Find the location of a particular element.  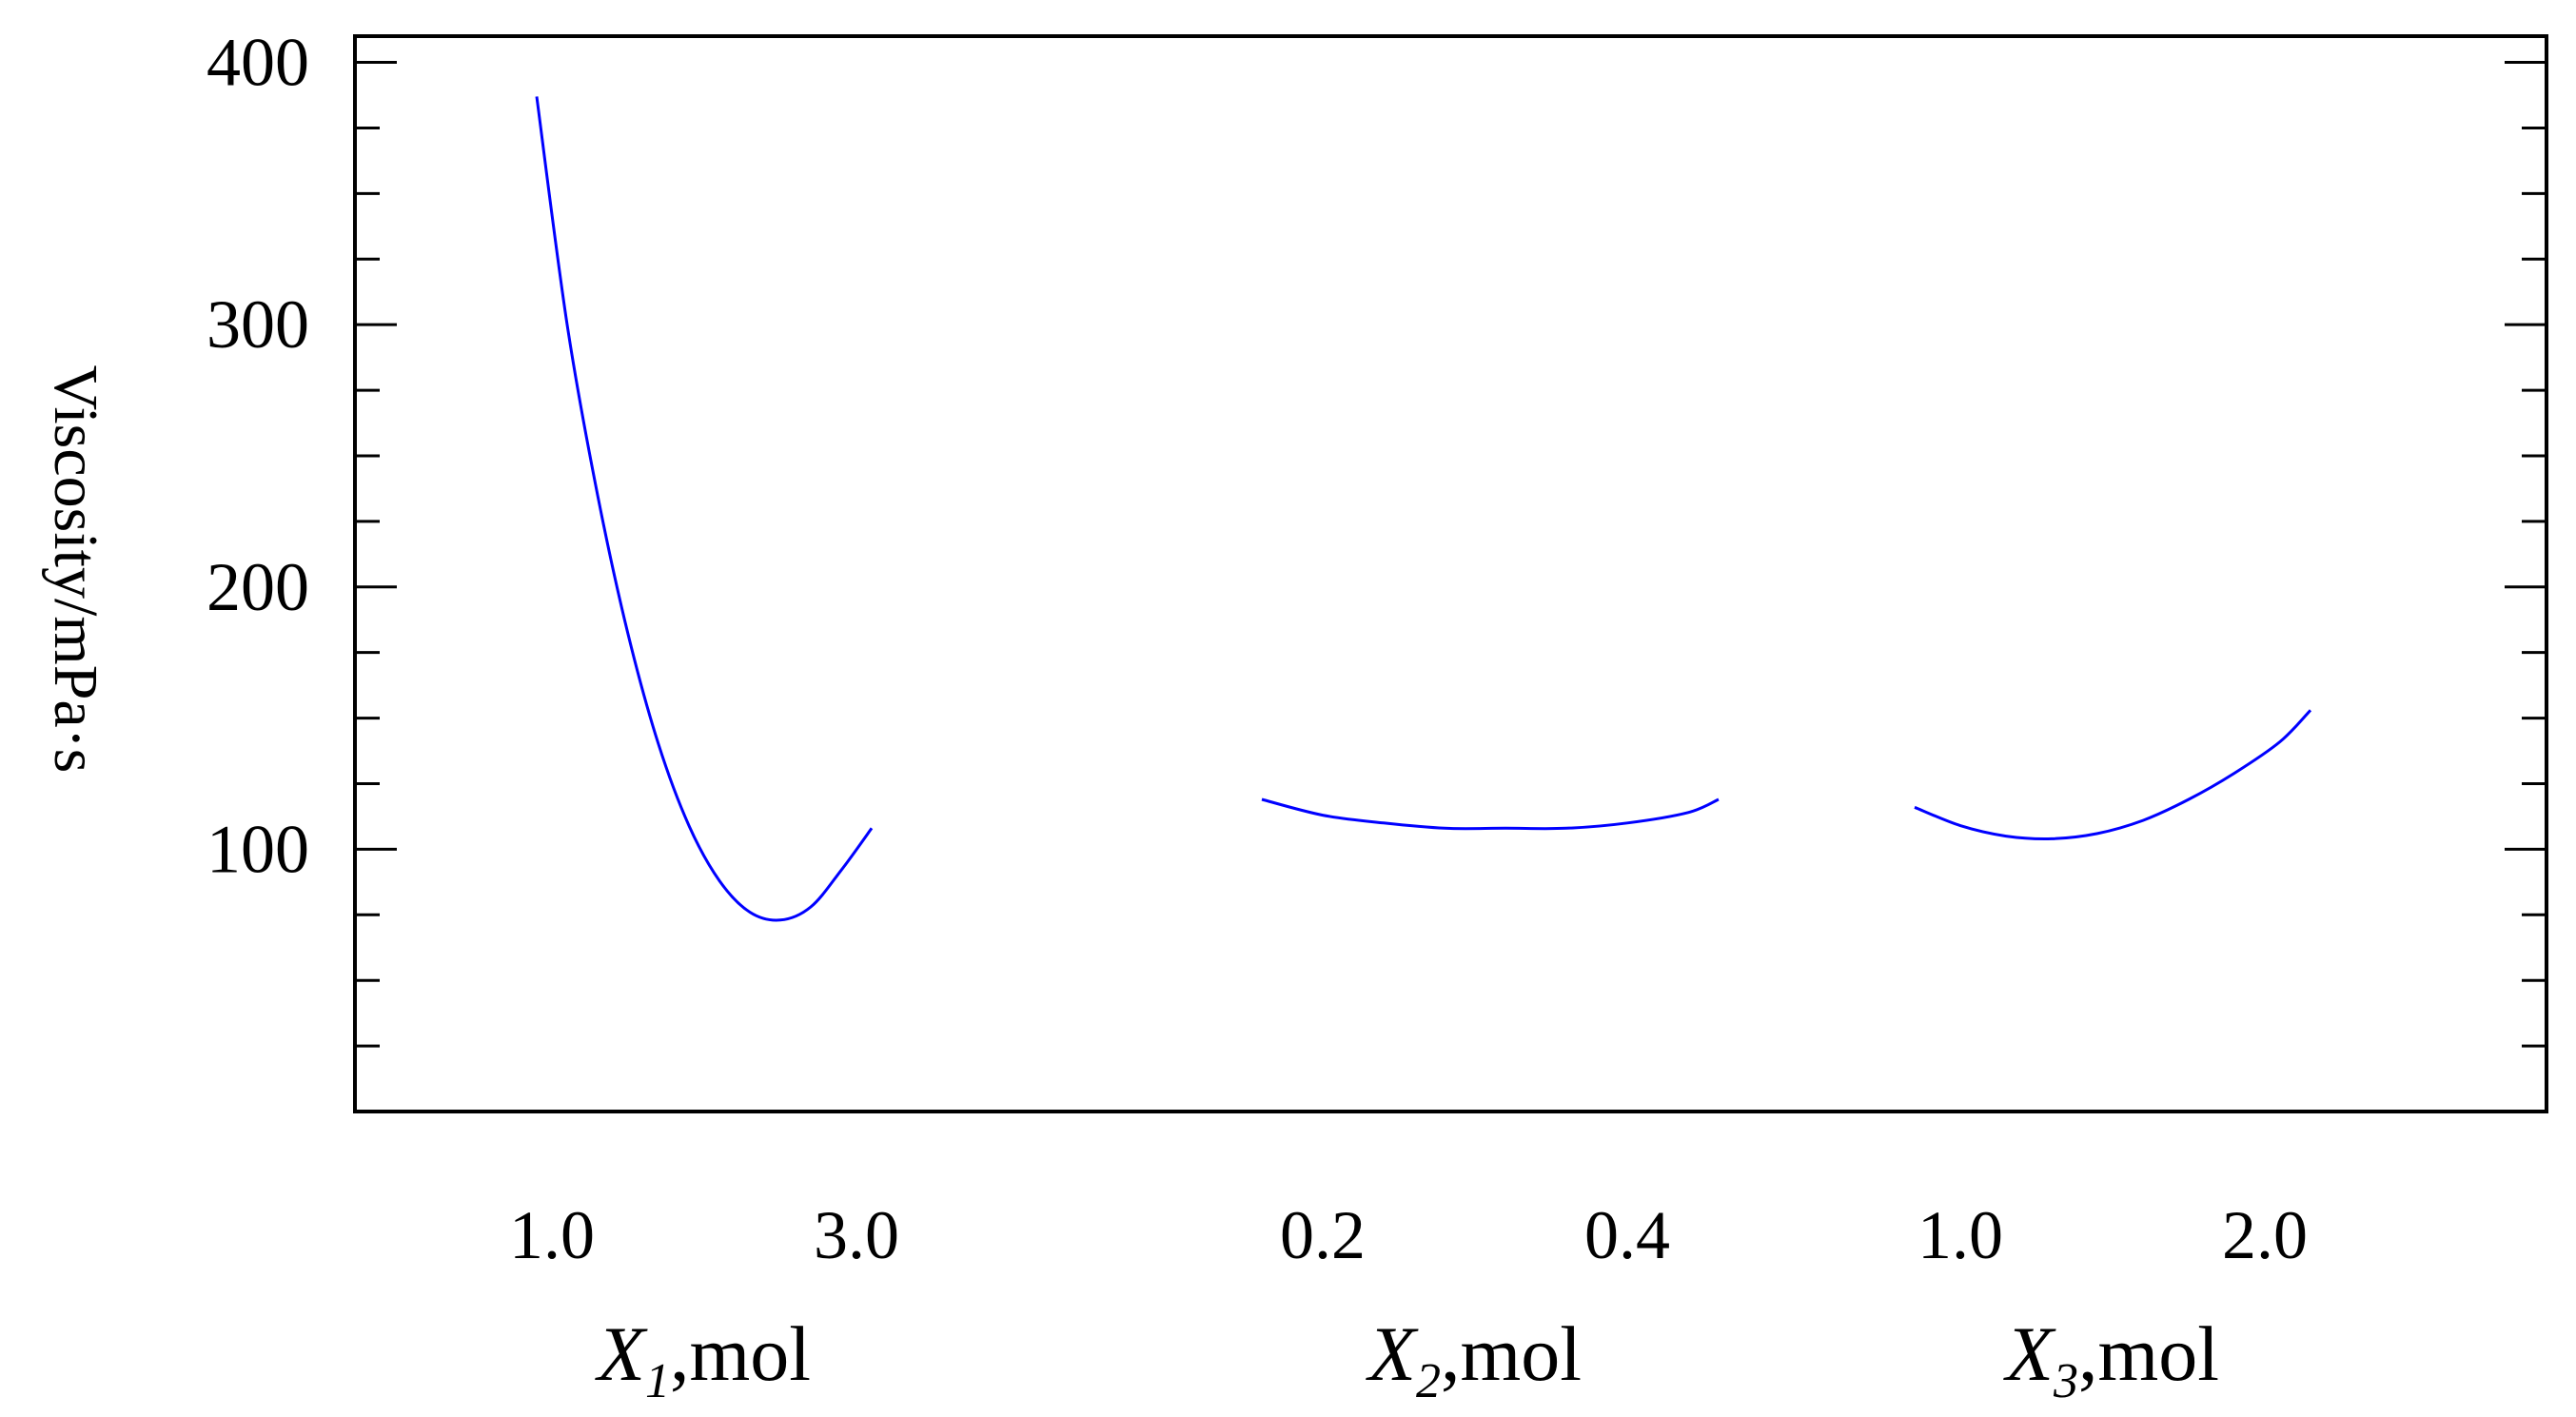

x-label-subscript: 1 is located at coordinates (657, 1381).